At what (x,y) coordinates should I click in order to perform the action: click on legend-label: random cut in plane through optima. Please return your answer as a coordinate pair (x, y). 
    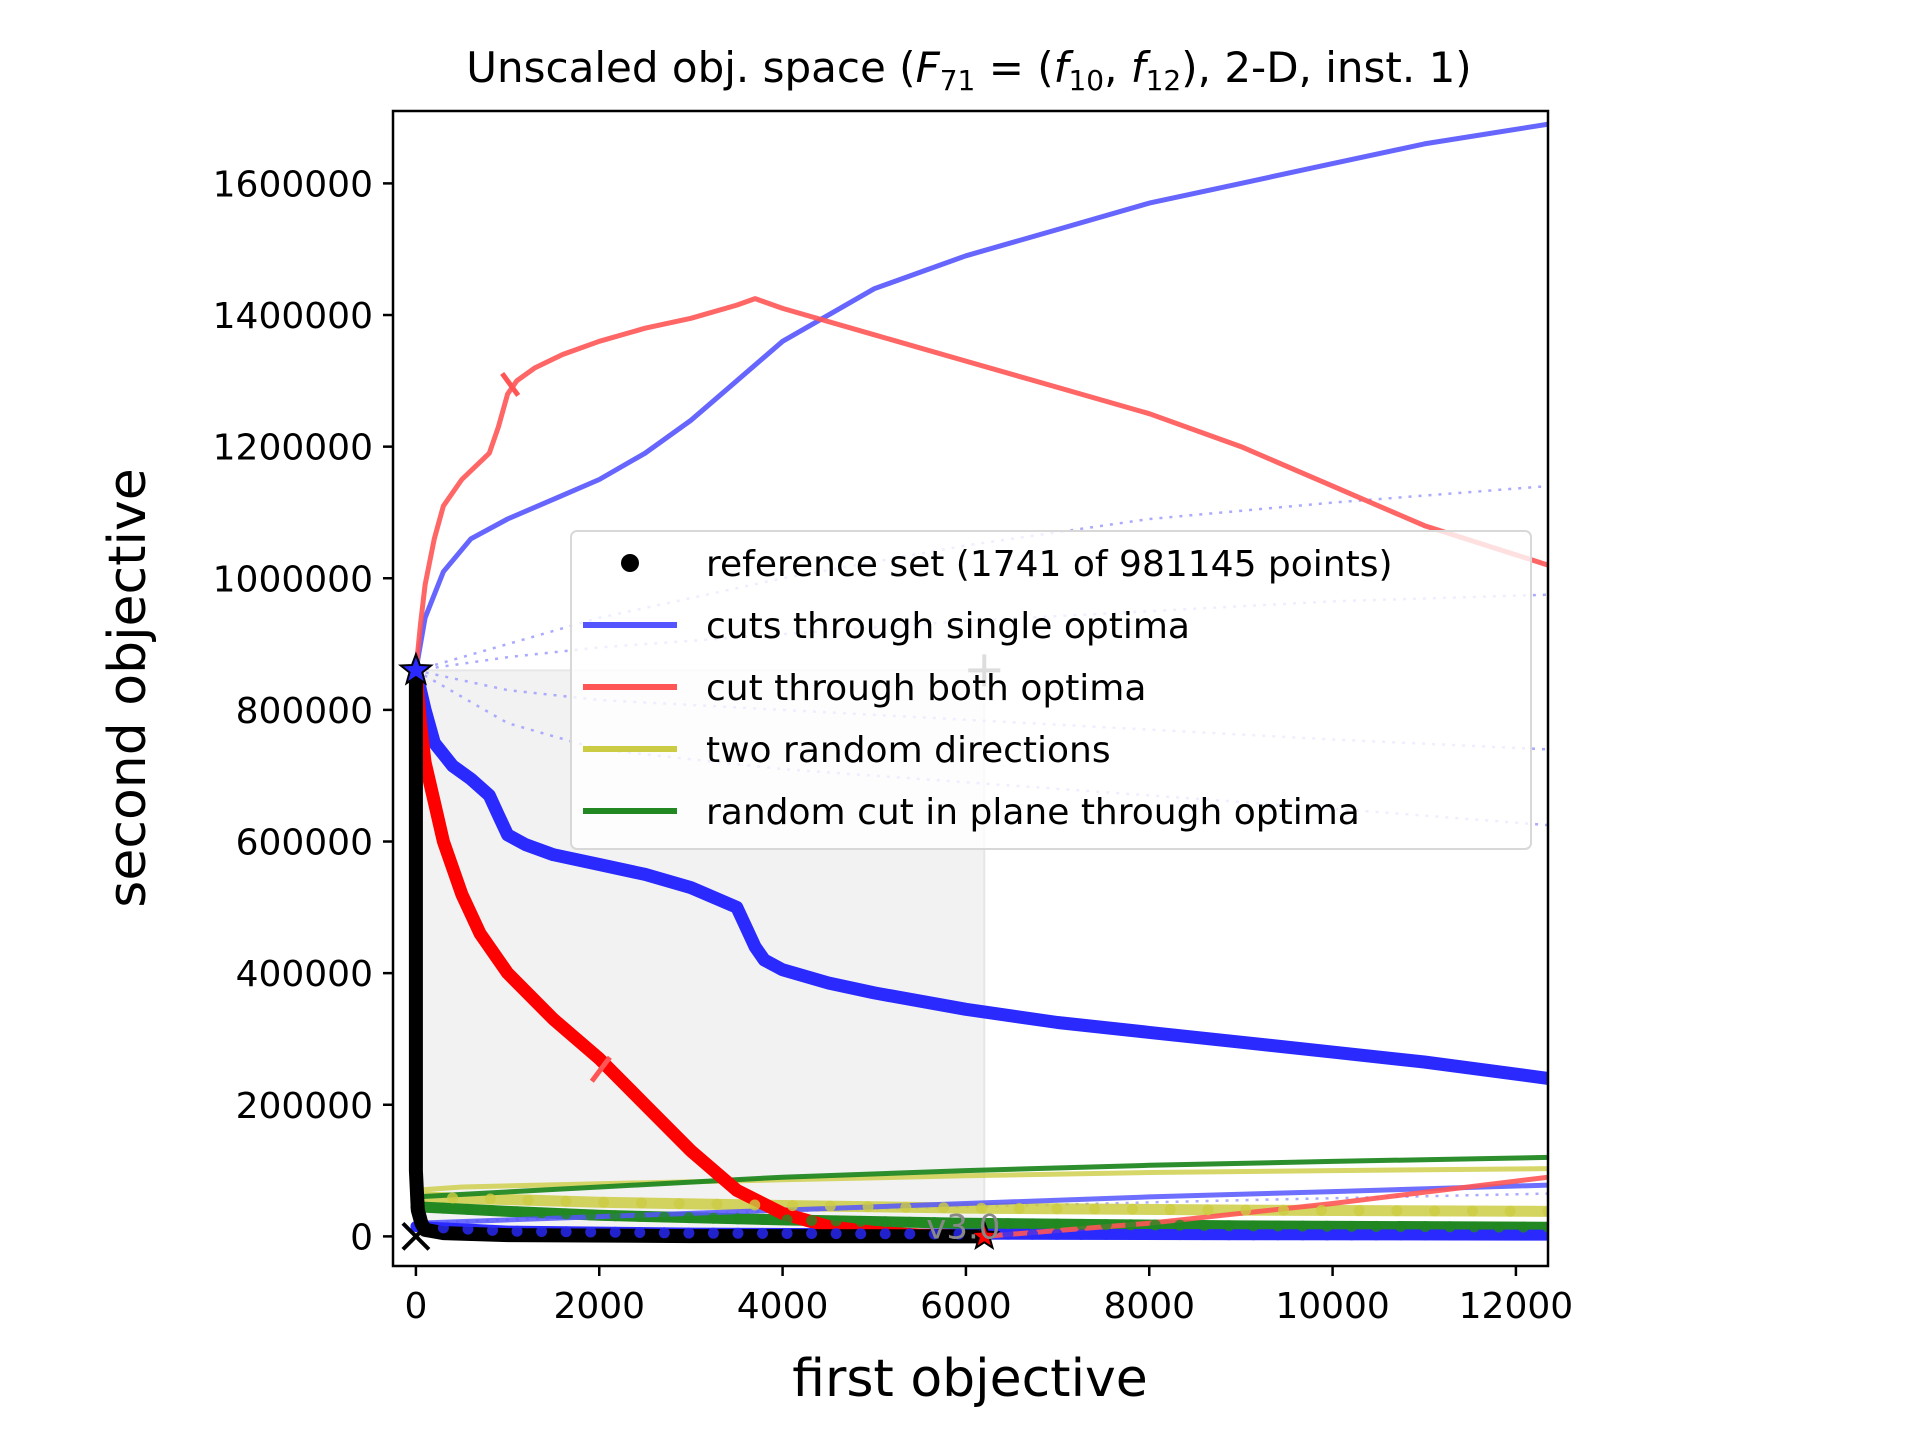
    Looking at the image, I should click on (1033, 812).